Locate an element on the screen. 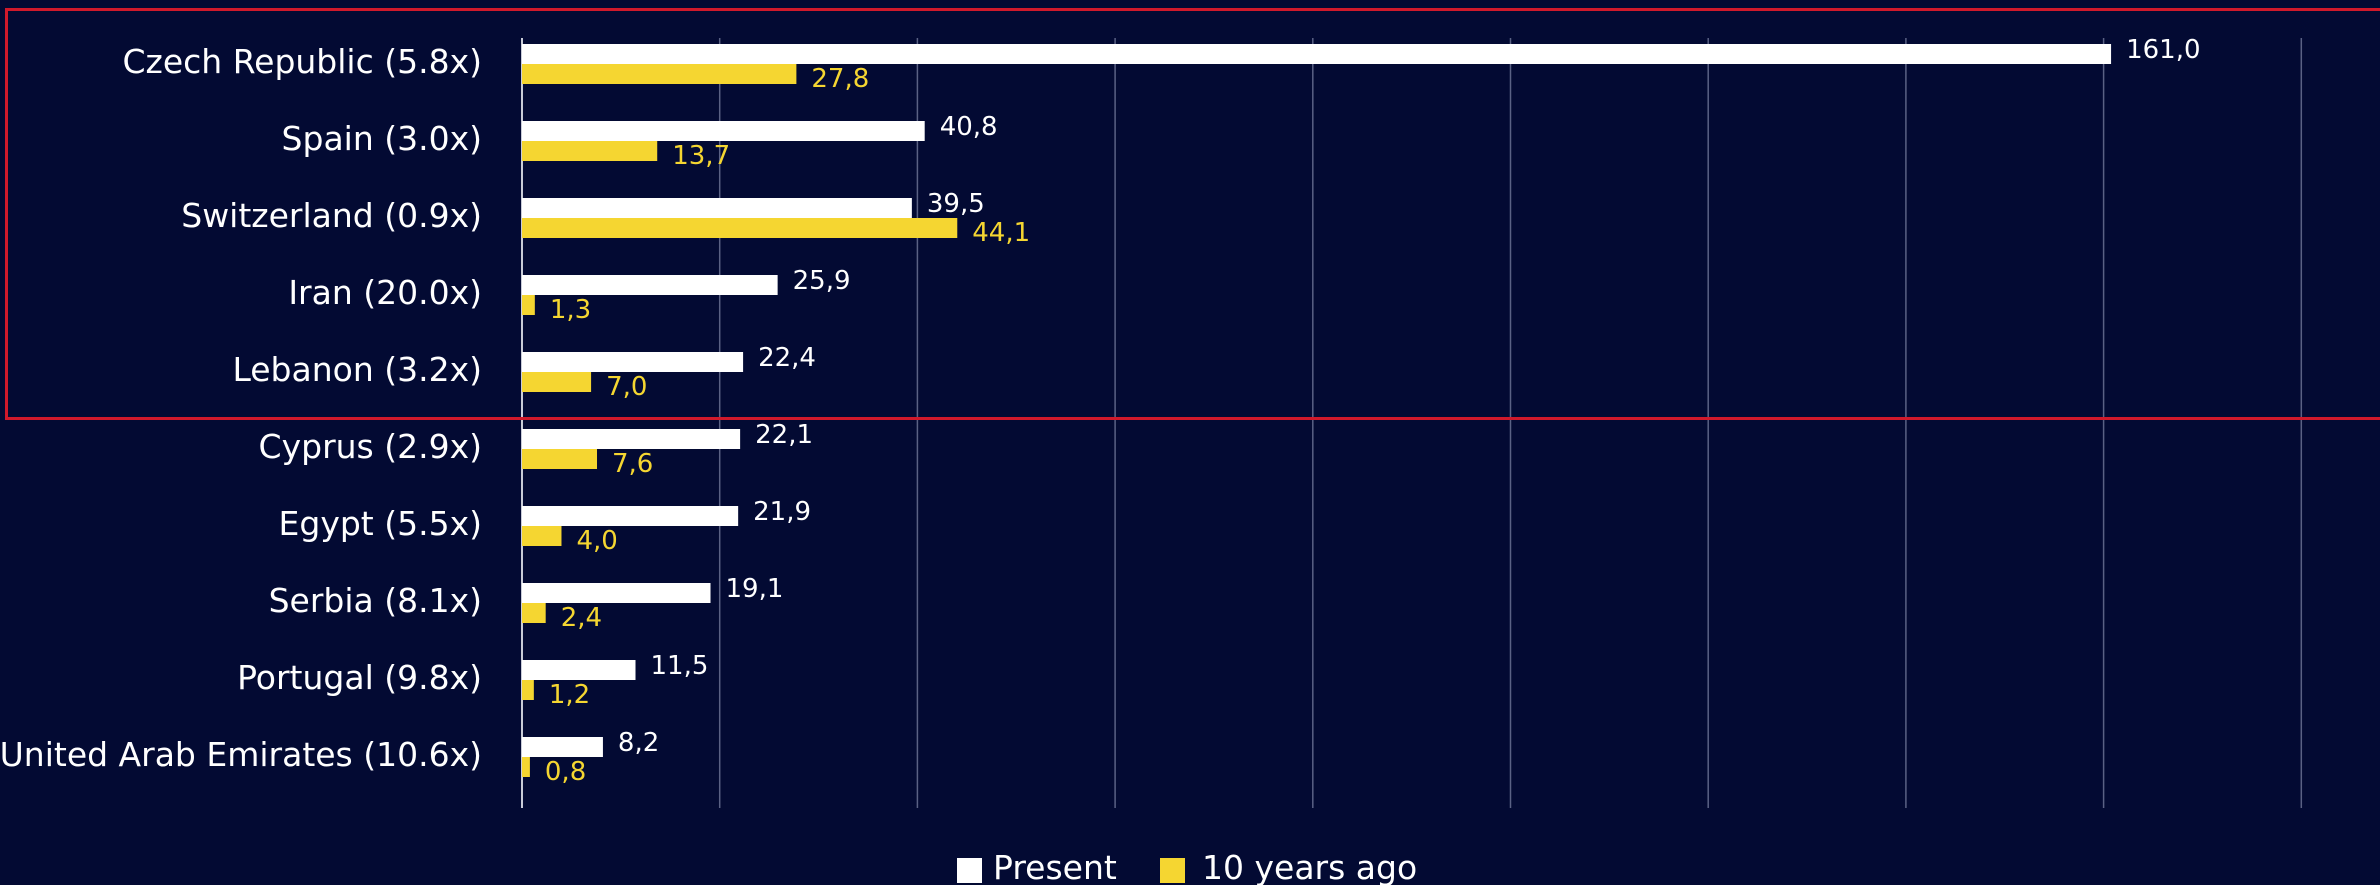  data-label-present: 40,8 is located at coordinates (969, 127).